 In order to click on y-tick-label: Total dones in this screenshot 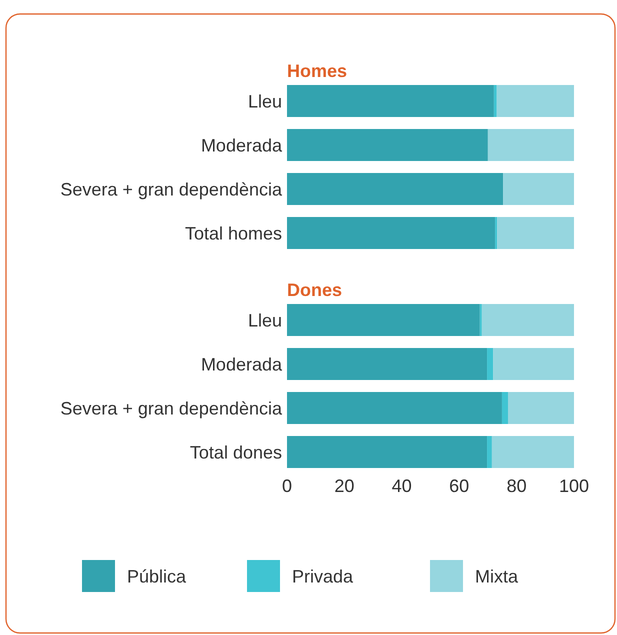, I will do `click(236, 452)`.